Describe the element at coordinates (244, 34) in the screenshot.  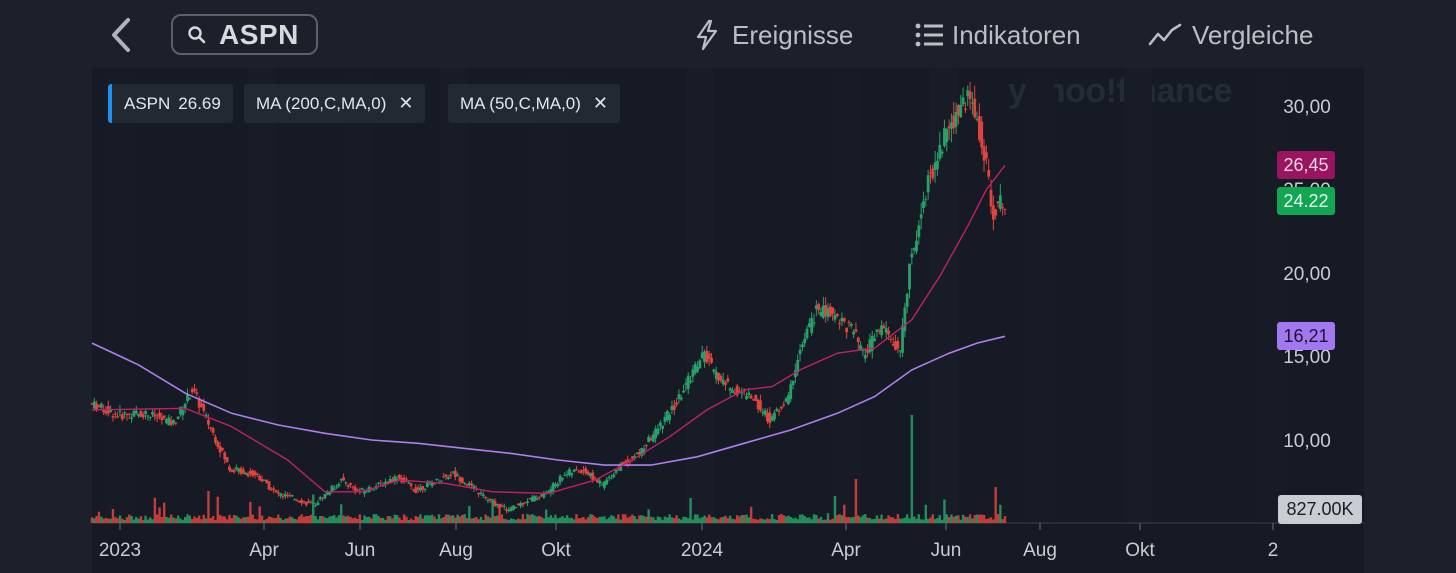
I see `search-input: ASPN` at that location.